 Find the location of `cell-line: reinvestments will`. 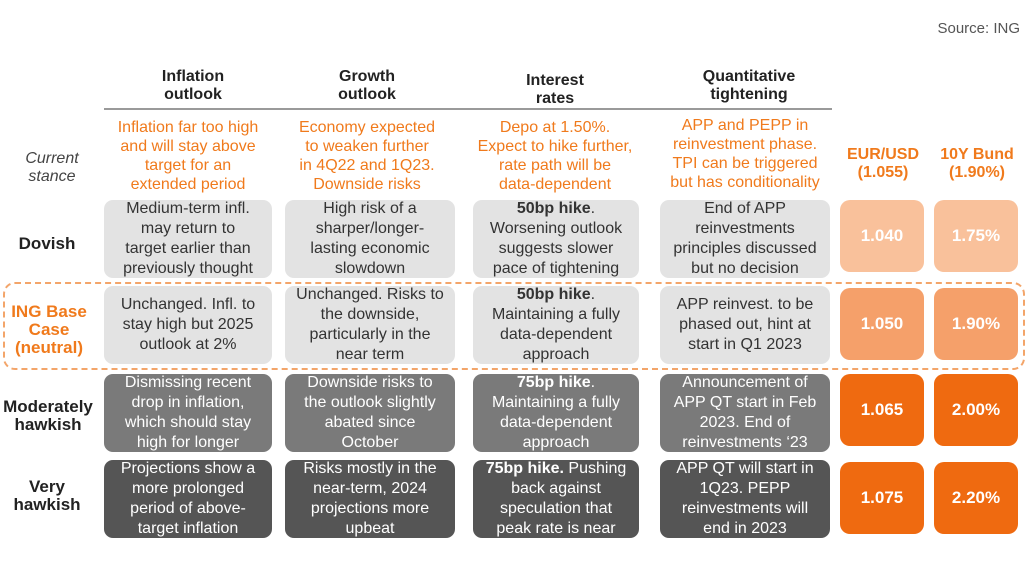

cell-line: reinvestments will is located at coordinates (745, 508).